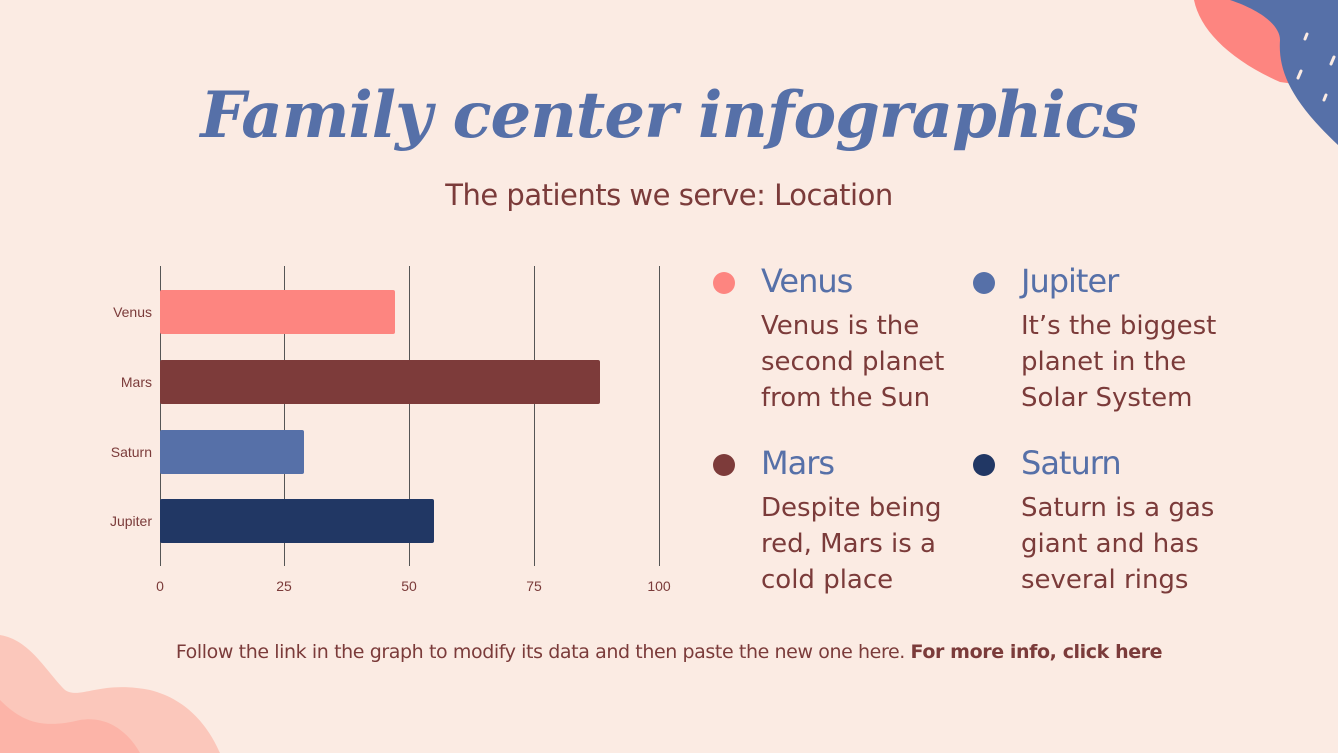 The image size is (1338, 753). Describe the element at coordinates (798, 463) in the screenshot. I see `legend-title: Mars` at that location.